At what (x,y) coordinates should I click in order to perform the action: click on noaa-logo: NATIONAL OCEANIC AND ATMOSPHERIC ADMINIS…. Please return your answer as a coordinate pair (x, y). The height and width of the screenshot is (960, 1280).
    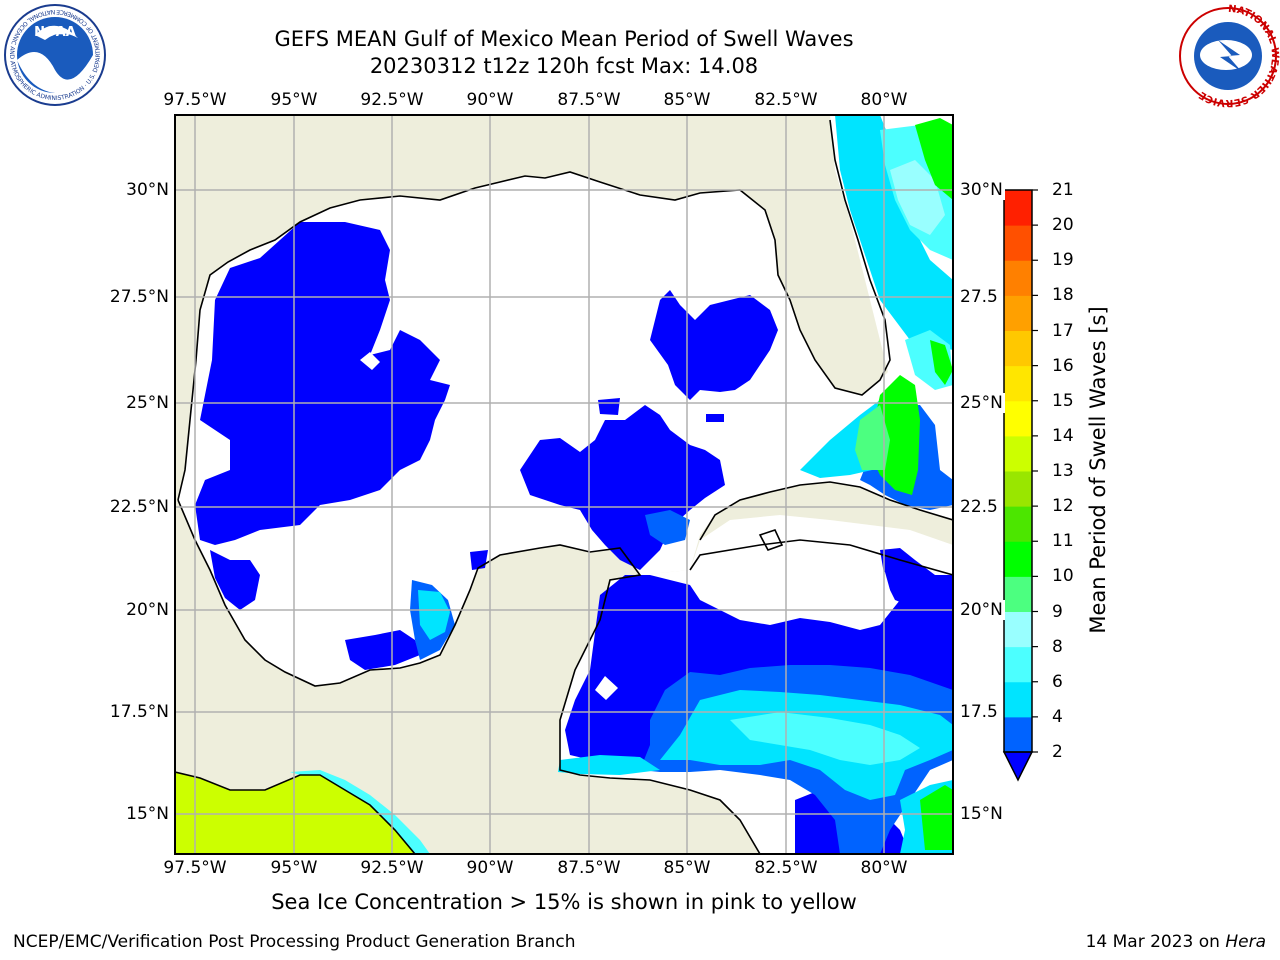
    Looking at the image, I should click on (55, 55).